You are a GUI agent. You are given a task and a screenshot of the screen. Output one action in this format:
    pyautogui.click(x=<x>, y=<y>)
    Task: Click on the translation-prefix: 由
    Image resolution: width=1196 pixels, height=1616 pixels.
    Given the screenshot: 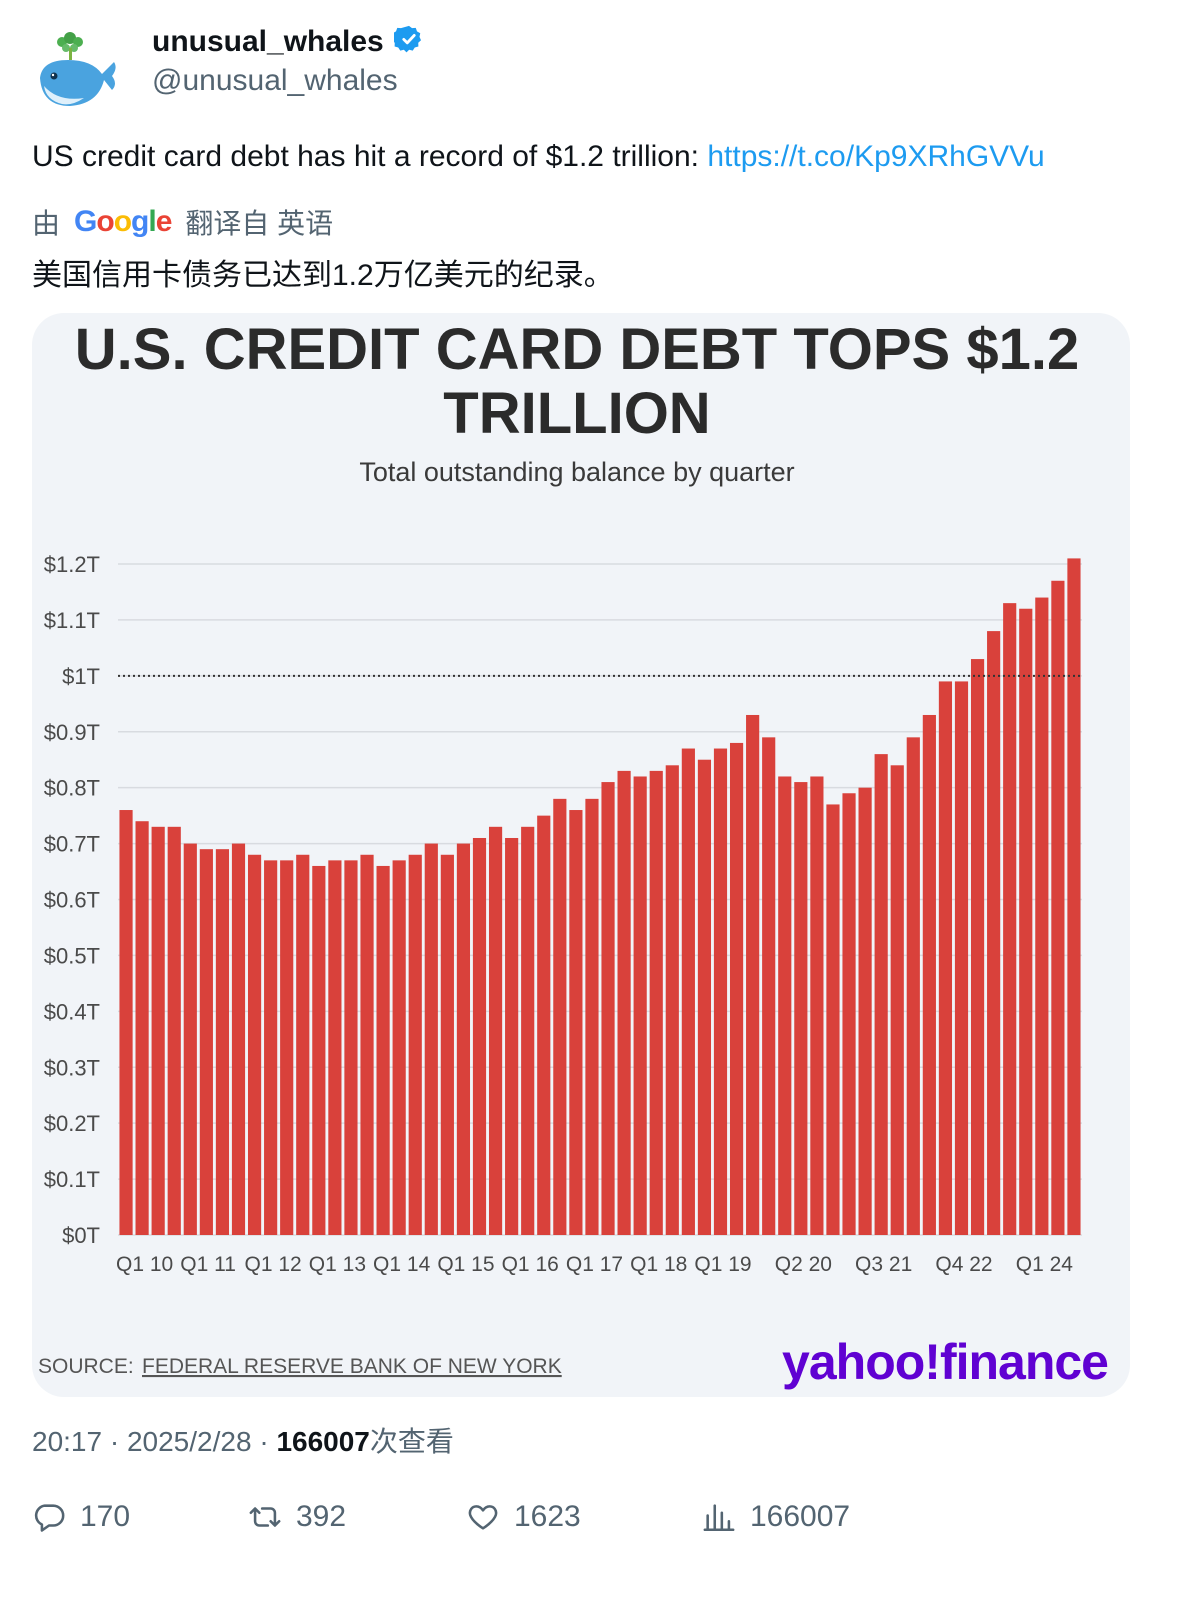 What is the action you would take?
    pyautogui.click(x=46, y=223)
    